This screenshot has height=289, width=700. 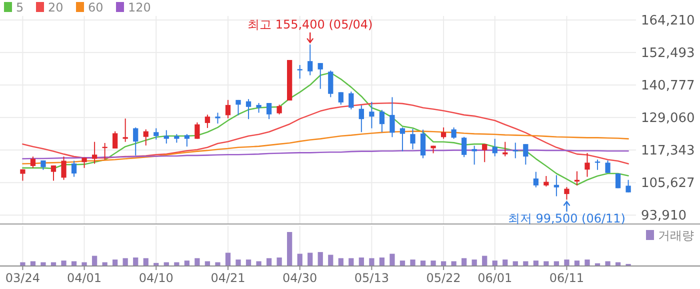 I want to click on x-tick-label: 05/13, so click(x=371, y=278).